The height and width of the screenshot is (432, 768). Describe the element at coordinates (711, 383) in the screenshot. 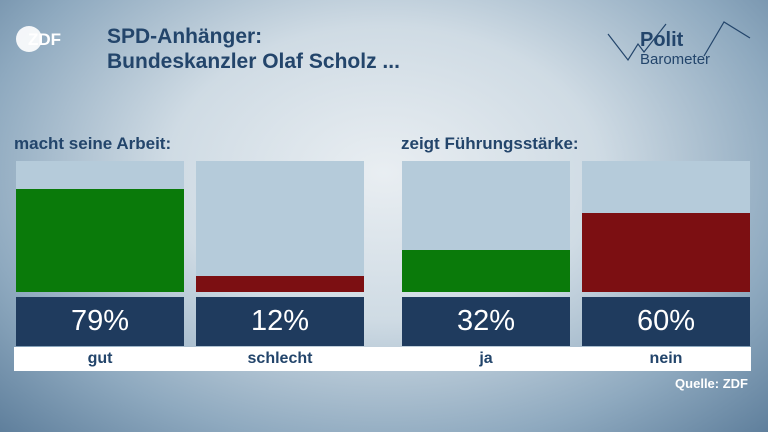

I see `source-note: Quelle: ZDF` at that location.